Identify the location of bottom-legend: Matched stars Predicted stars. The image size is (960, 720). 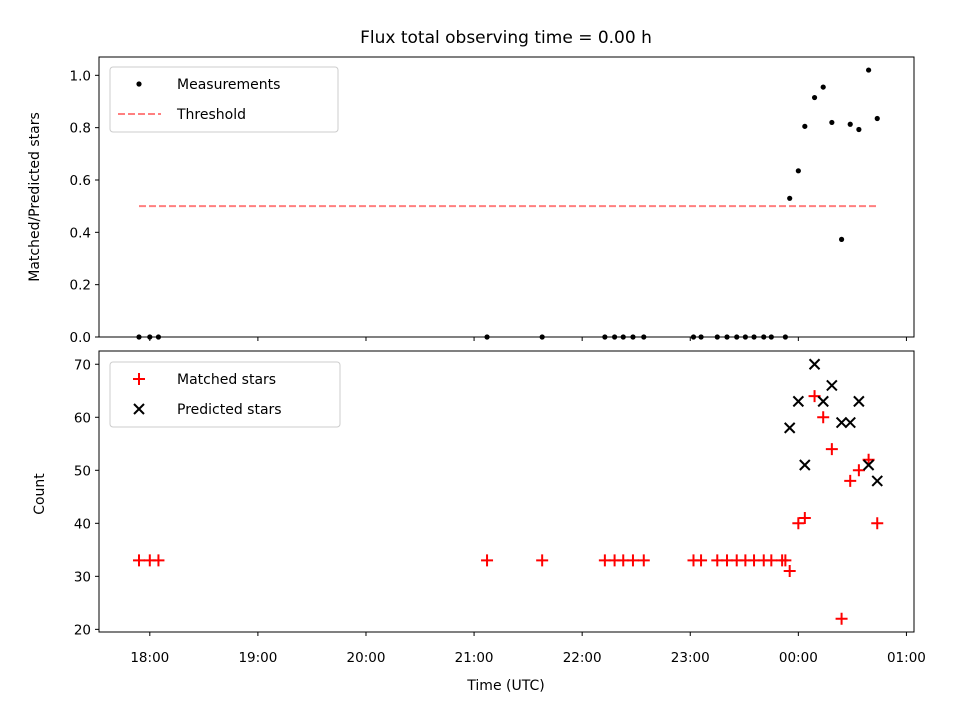
(225, 394).